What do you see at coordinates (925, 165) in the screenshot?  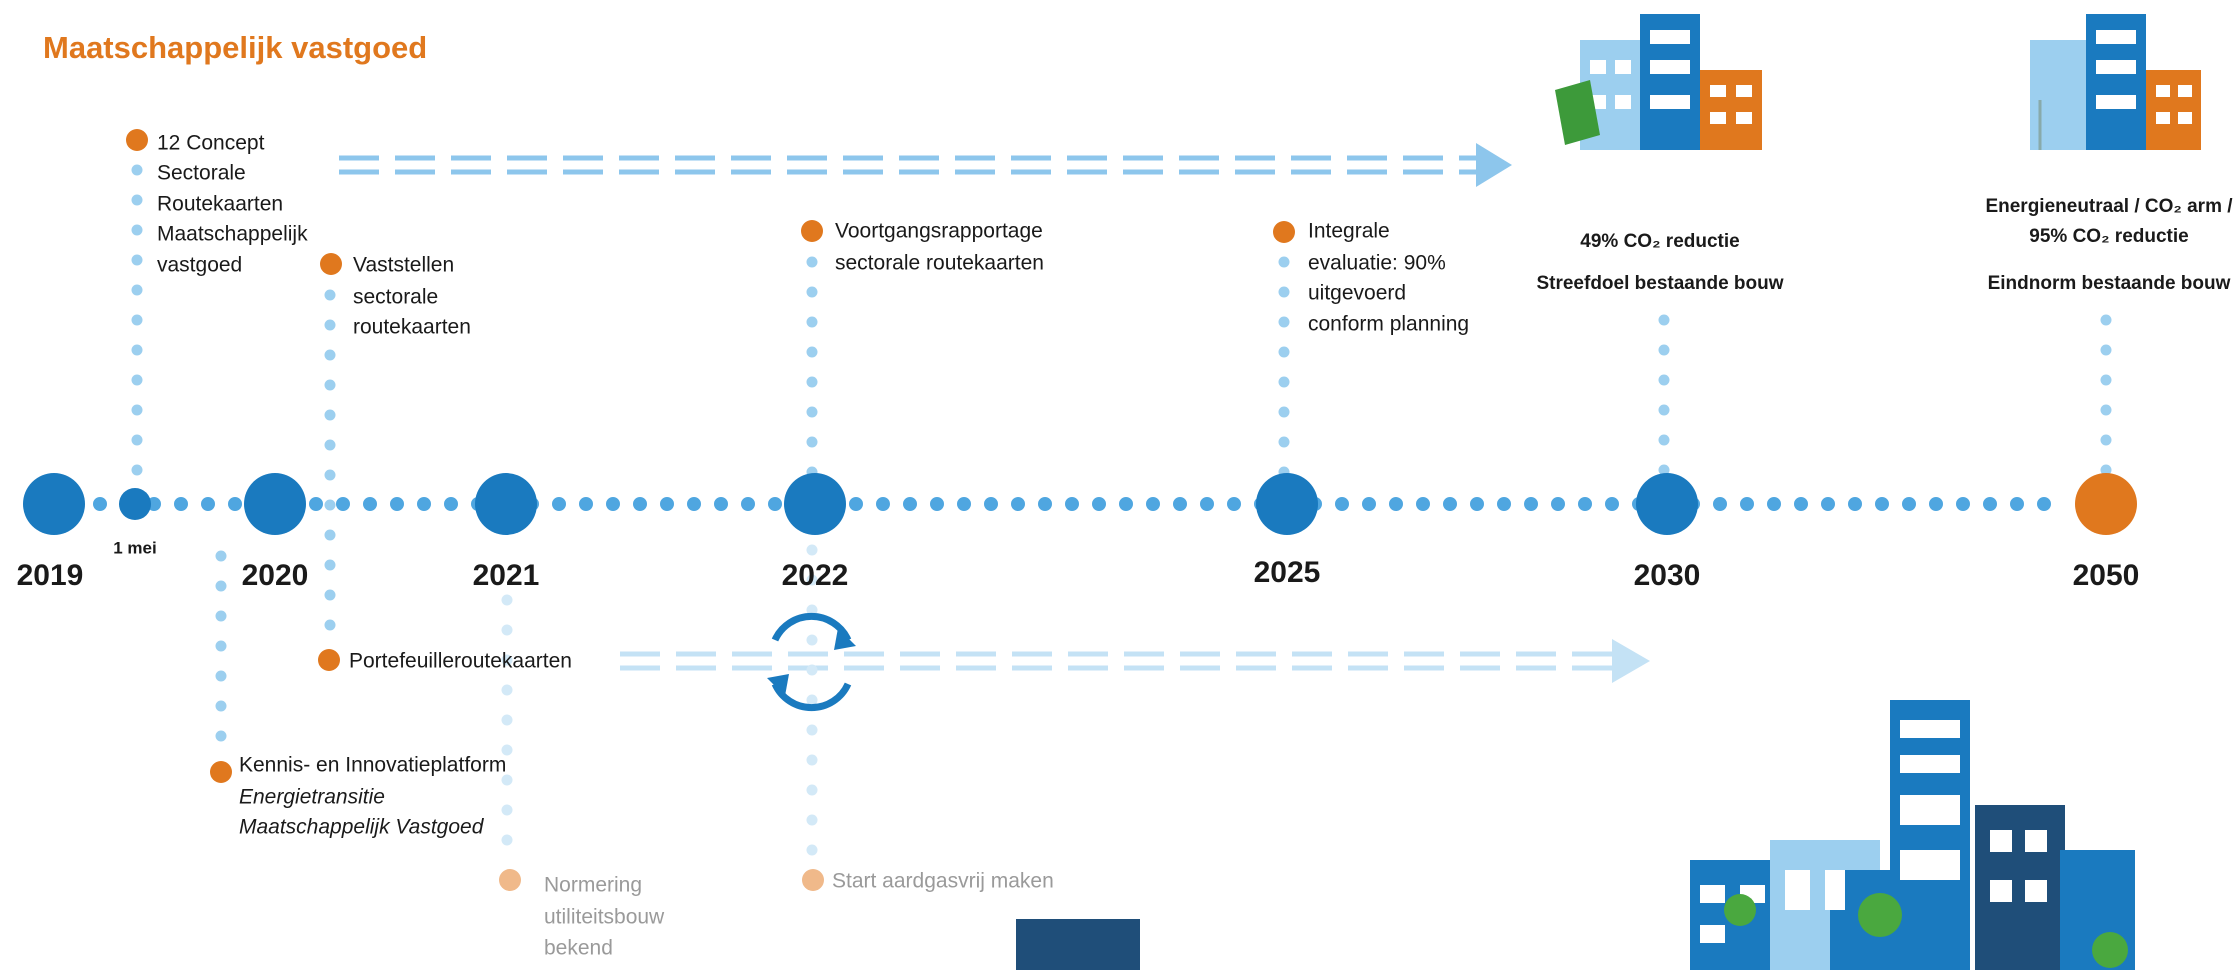 I see `arrow-top` at bounding box center [925, 165].